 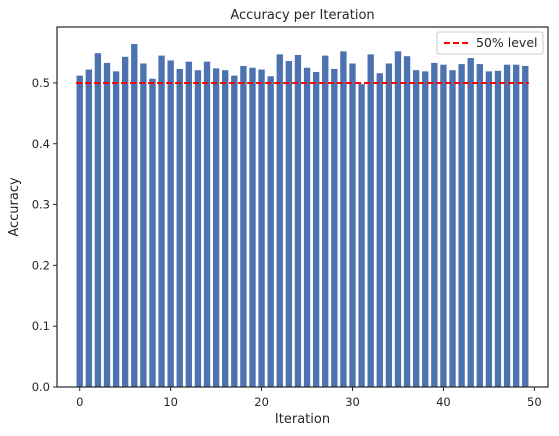 What do you see at coordinates (170, 402) in the screenshot?
I see `x-tick-label: 10` at bounding box center [170, 402].